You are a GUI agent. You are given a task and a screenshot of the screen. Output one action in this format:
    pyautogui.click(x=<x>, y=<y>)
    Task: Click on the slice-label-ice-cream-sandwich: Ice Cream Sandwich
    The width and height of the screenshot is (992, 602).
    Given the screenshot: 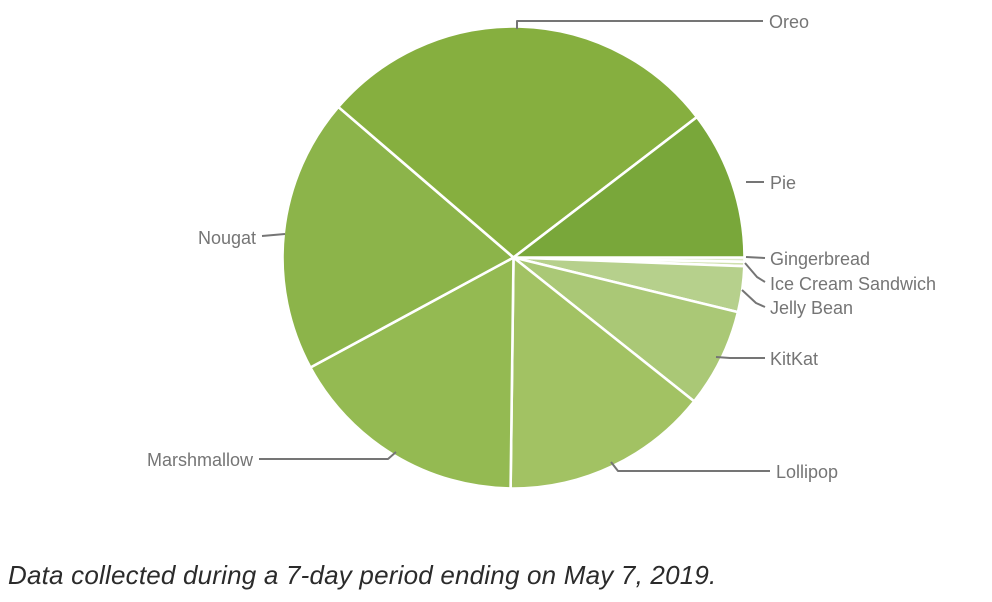 What is the action you would take?
    pyautogui.click(x=853, y=284)
    